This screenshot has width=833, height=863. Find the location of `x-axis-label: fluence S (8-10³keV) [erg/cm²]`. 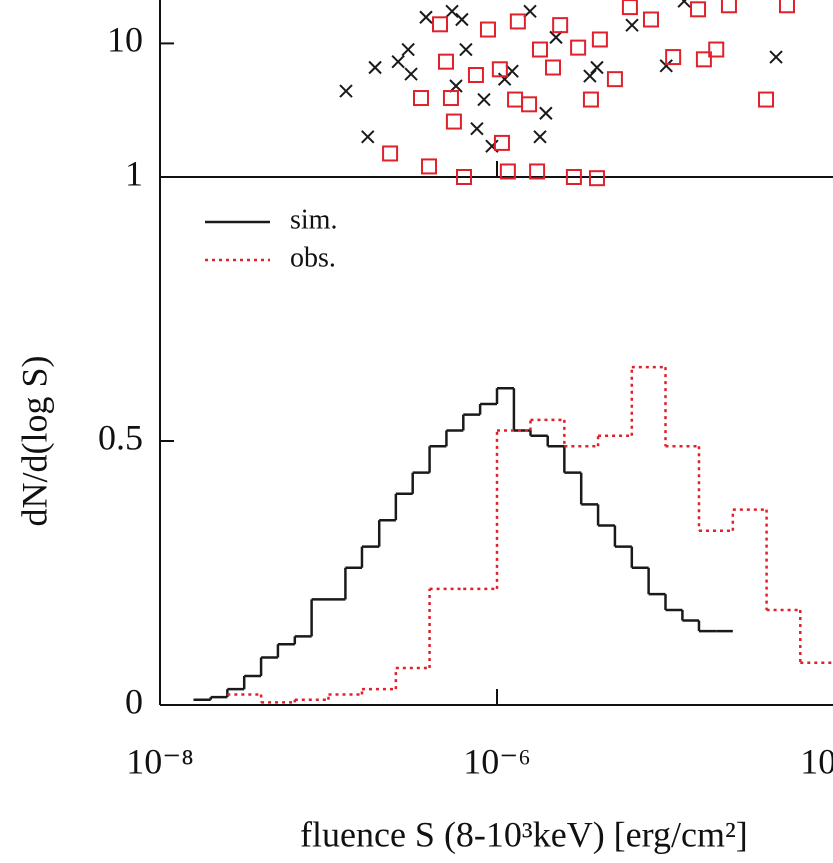

x-axis-label: fluence S (8-10³keV) [erg/cm²] is located at coordinates (524, 834).